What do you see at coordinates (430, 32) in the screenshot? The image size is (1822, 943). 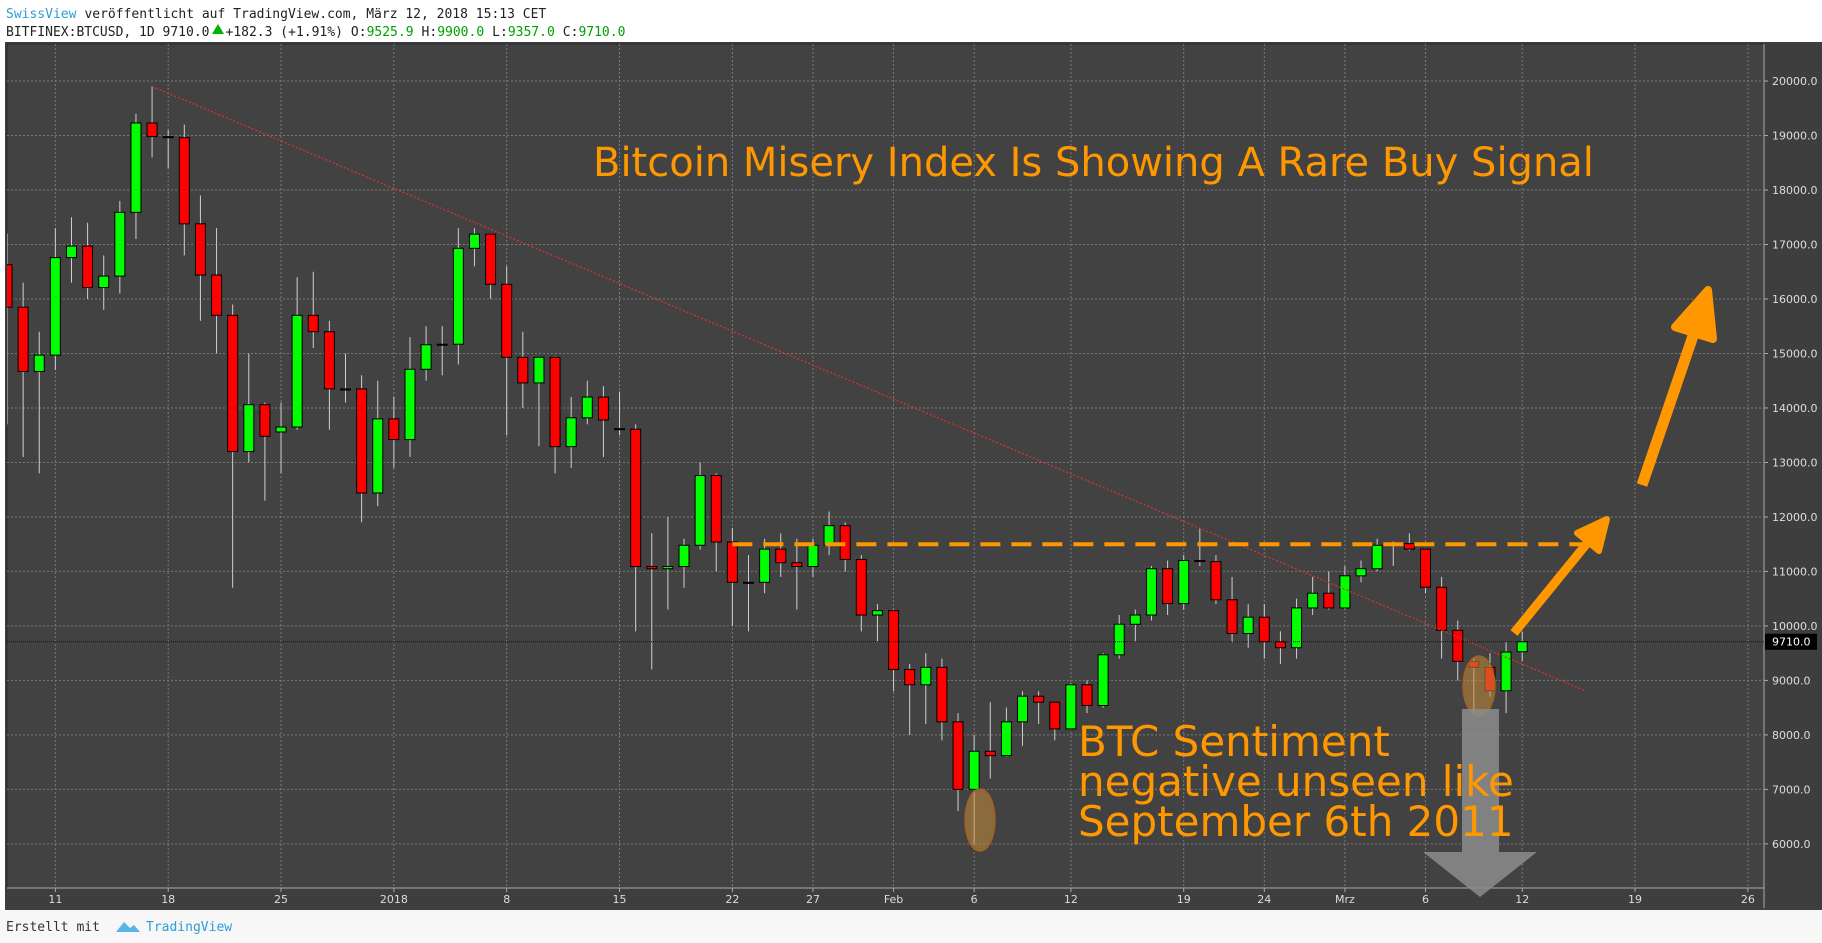 I see `ohlc-label: H:` at bounding box center [430, 32].